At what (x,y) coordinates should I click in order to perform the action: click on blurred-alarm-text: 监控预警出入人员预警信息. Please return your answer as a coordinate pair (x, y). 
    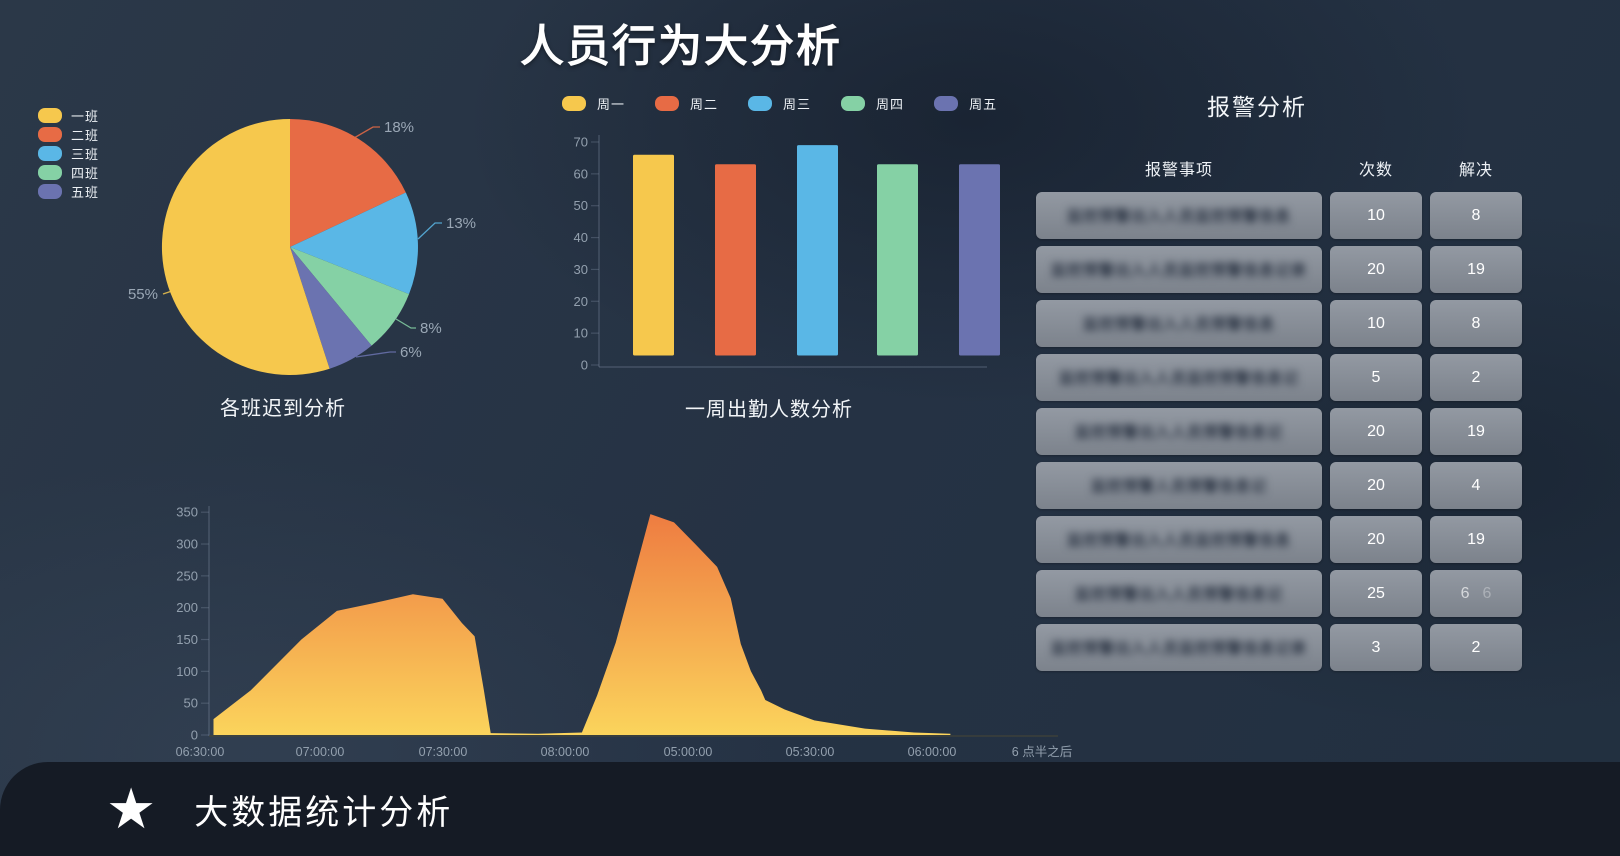
    Looking at the image, I should click on (1178, 324).